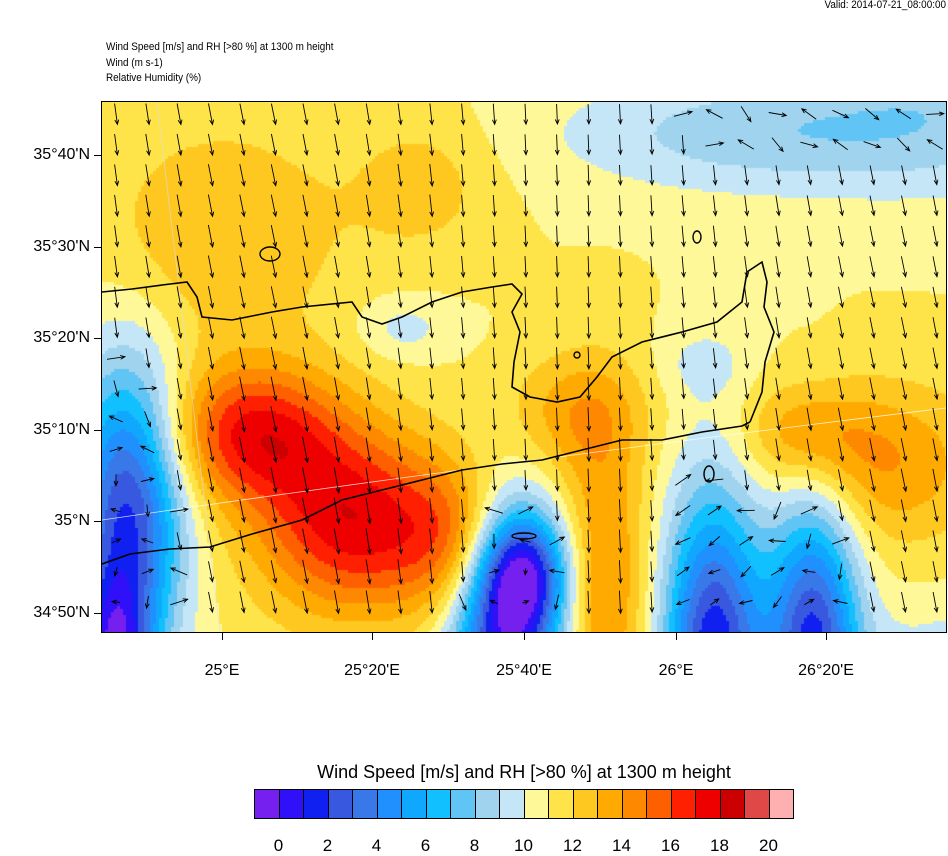 This screenshot has height=856, width=948. Describe the element at coordinates (885, 5) in the screenshot. I see `valid-time: Valid: 2014-07-21_08:00:00` at that location.